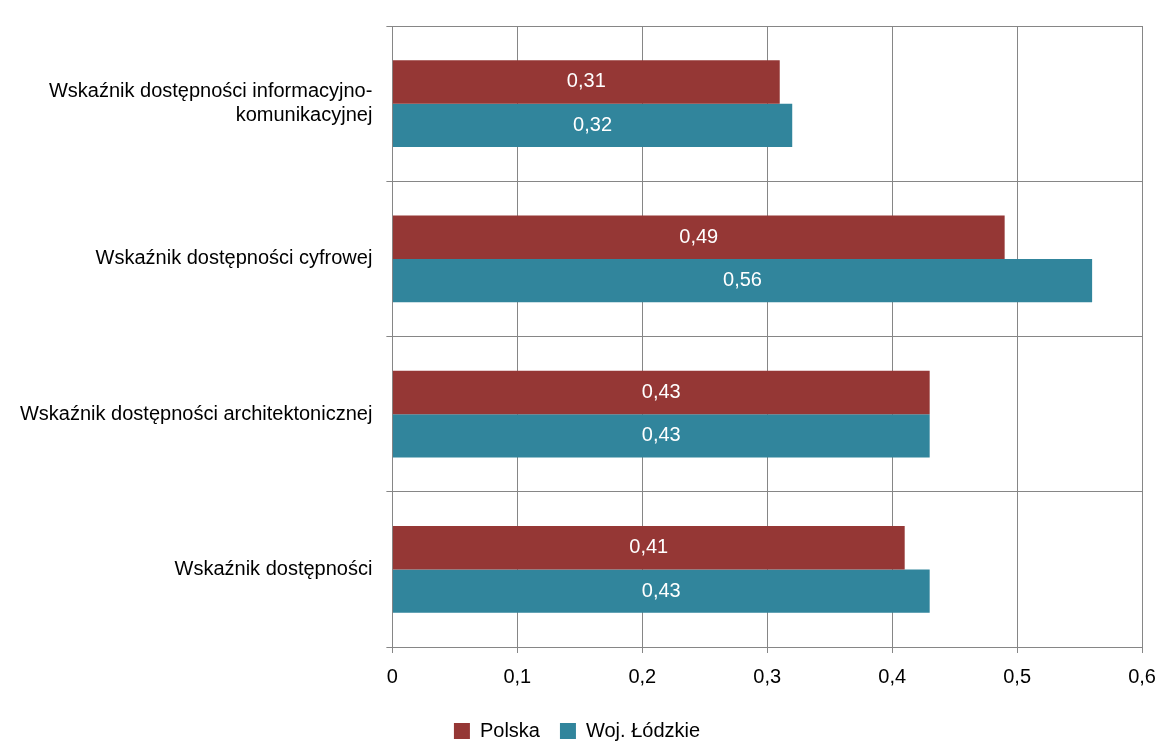  What do you see at coordinates (510, 729) in the screenshot?
I see `legend-label: Polska` at bounding box center [510, 729].